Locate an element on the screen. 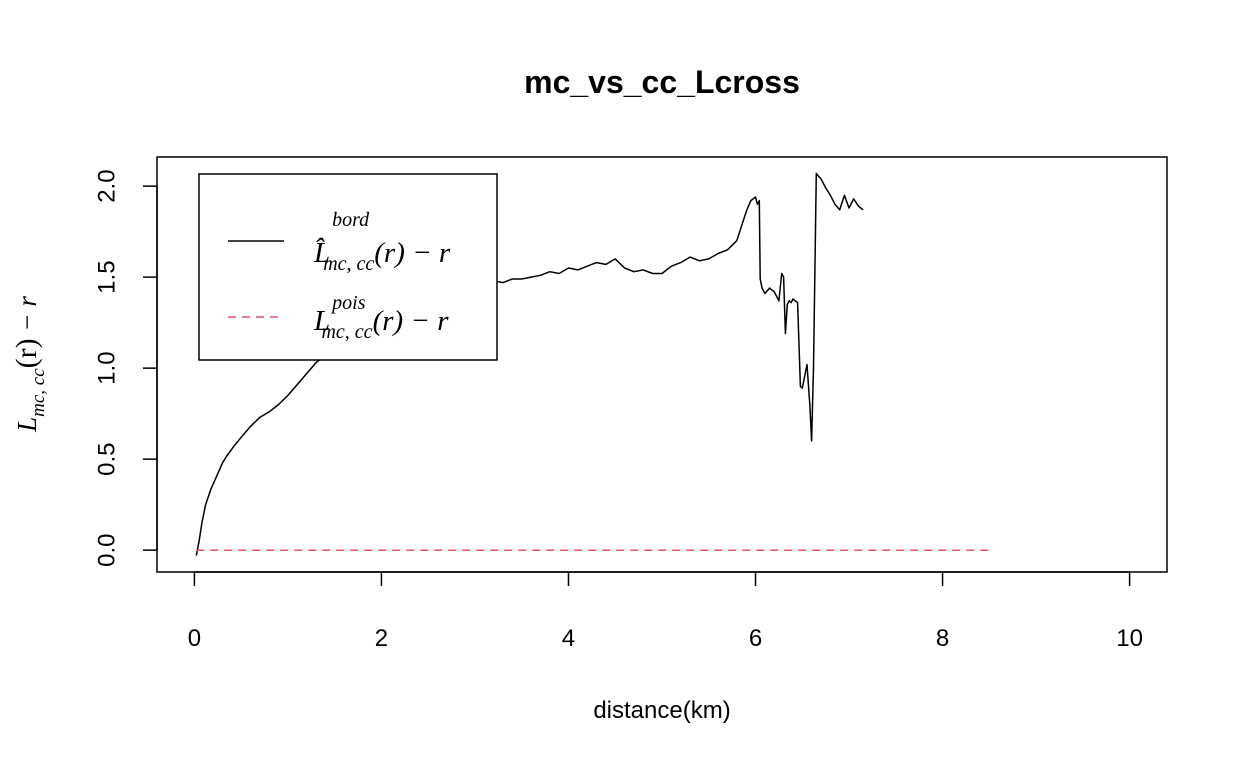 The image size is (1248, 768). chart-title: mc_vs_cc_Lcross is located at coordinates (662, 82).